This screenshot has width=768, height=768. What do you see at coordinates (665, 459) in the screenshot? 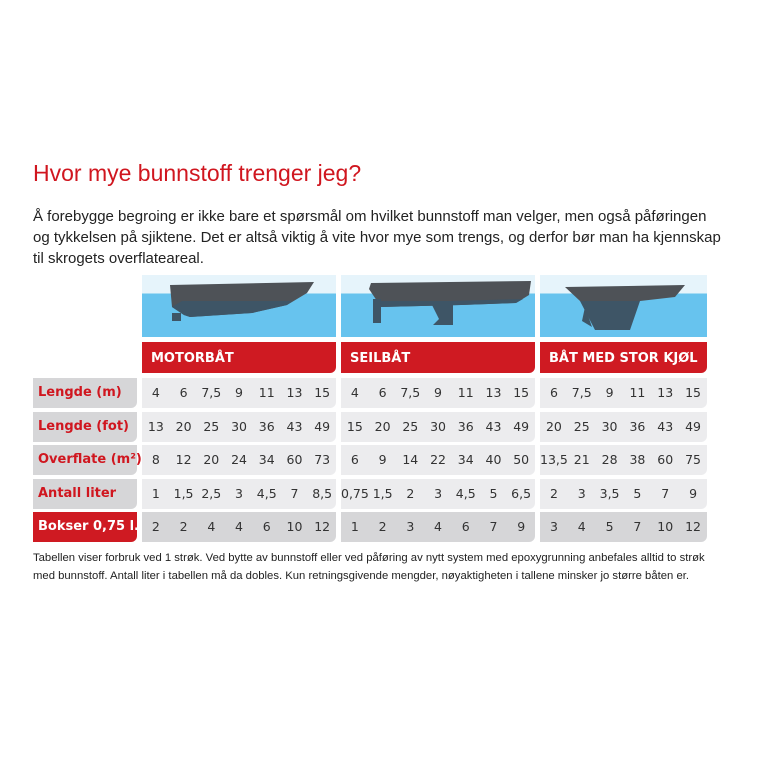
I see `table-cell: 60` at bounding box center [665, 459].